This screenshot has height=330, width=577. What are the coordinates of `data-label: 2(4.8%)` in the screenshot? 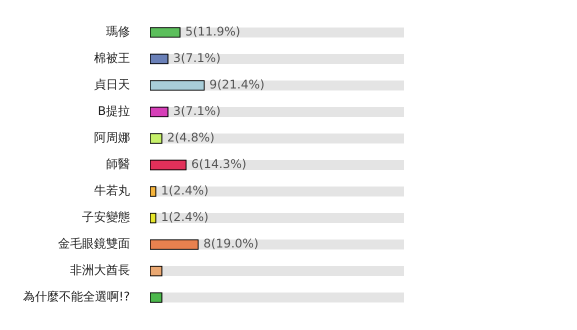 It's located at (191, 137).